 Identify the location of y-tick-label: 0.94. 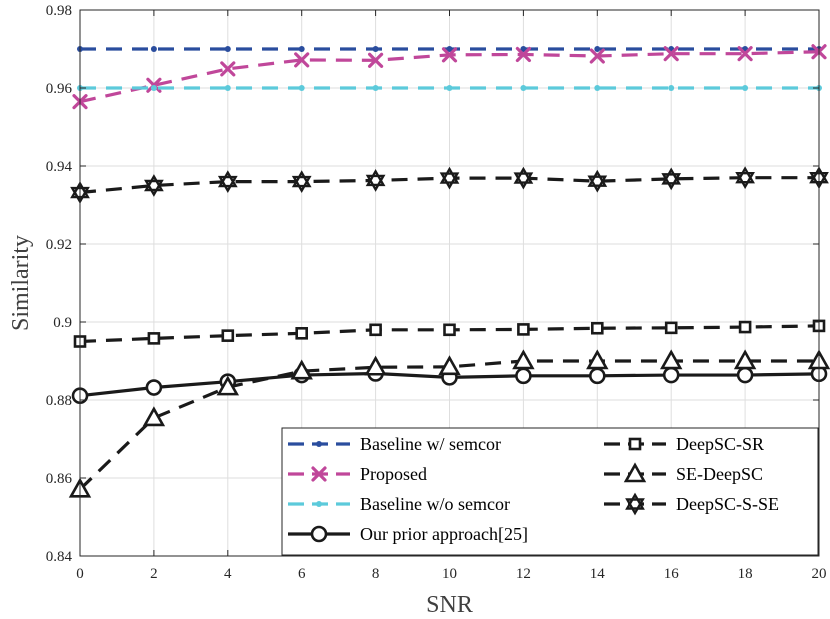
(59, 167).